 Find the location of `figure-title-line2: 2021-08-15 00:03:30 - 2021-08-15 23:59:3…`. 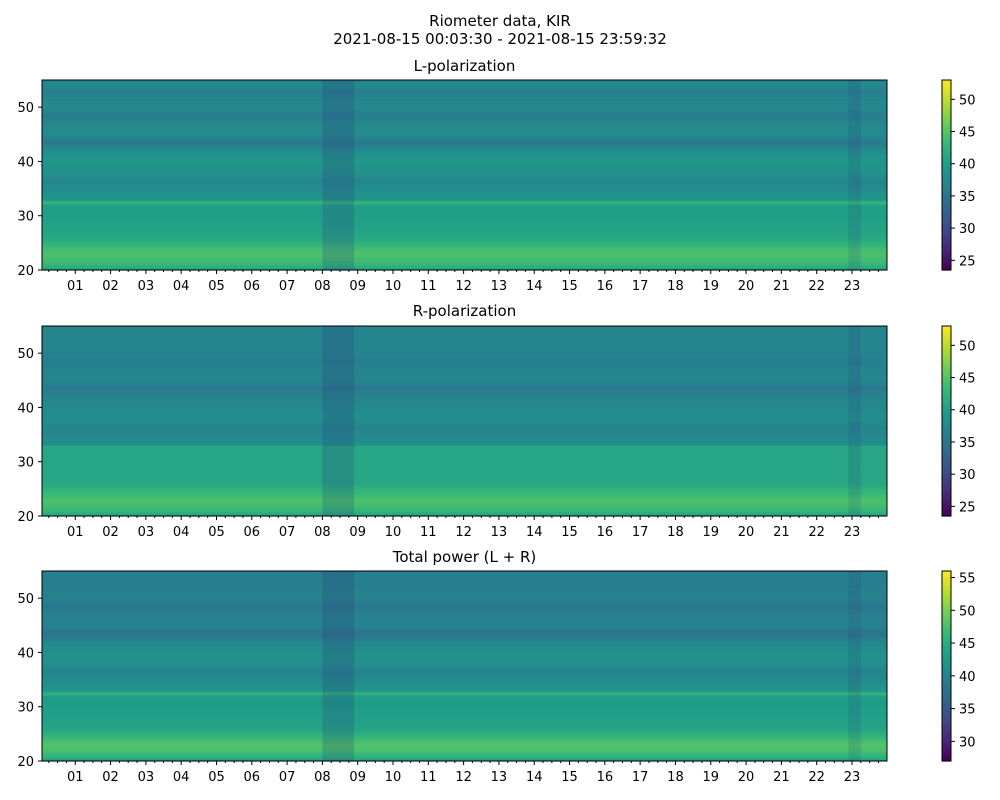

figure-title-line2: 2021-08-15 00:03:30 - 2021-08-15 23:59:3… is located at coordinates (500, 39).